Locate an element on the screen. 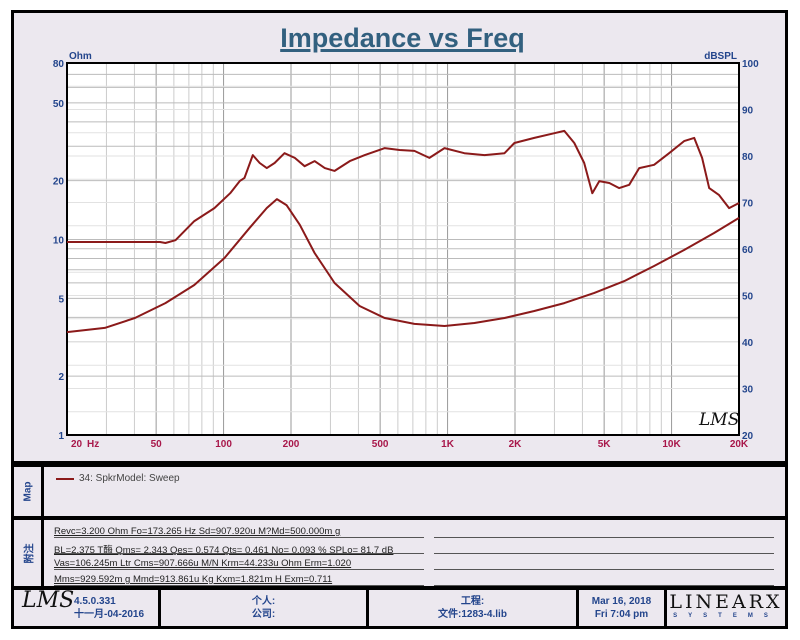 The image size is (800, 640). y-tick-label: 50 is located at coordinates (59, 104).